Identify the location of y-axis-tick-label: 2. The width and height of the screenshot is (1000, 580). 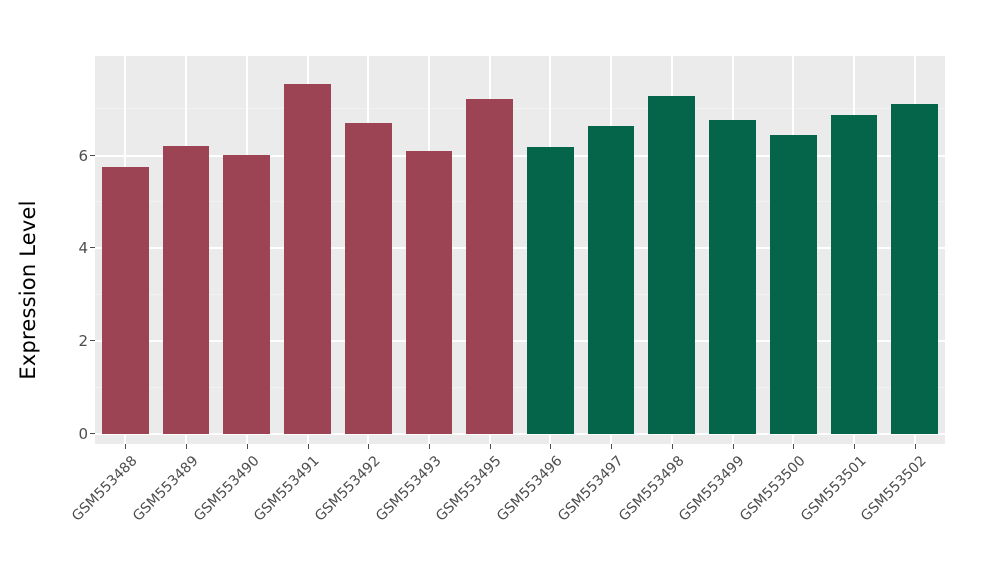
(83, 341).